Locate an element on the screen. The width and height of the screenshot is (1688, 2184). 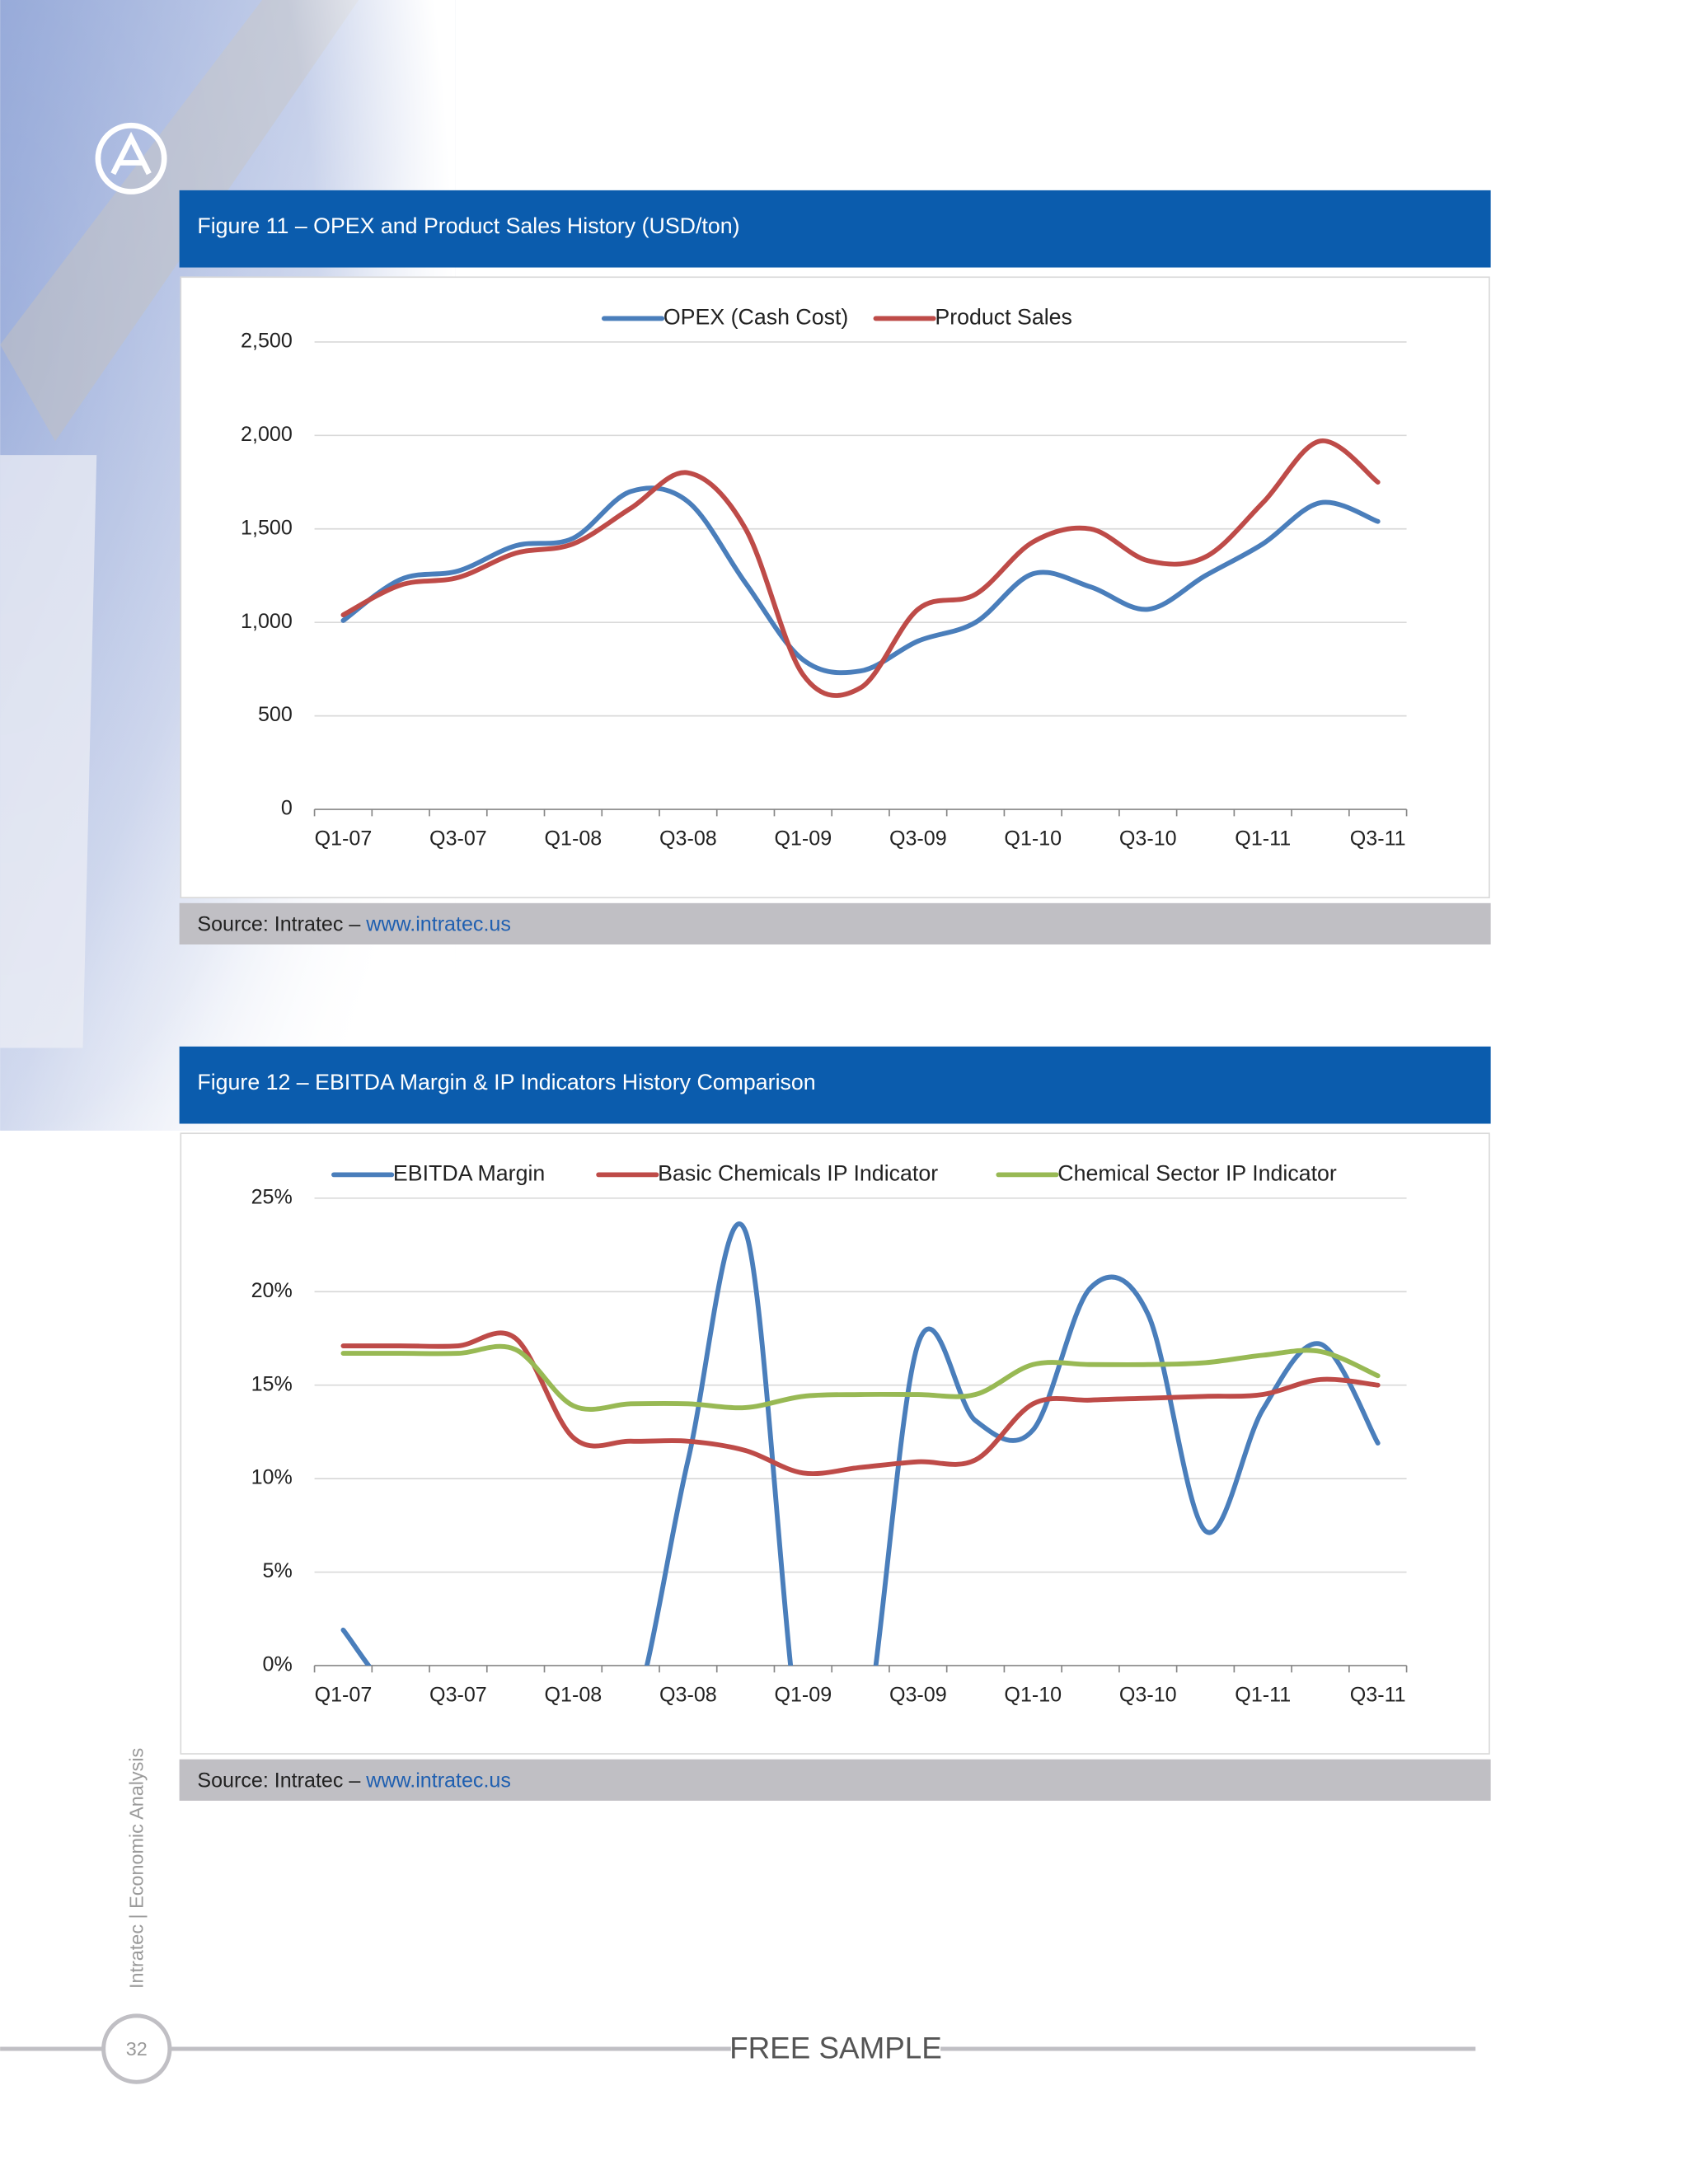
y-tick-label: 1,000 is located at coordinates (267, 621).